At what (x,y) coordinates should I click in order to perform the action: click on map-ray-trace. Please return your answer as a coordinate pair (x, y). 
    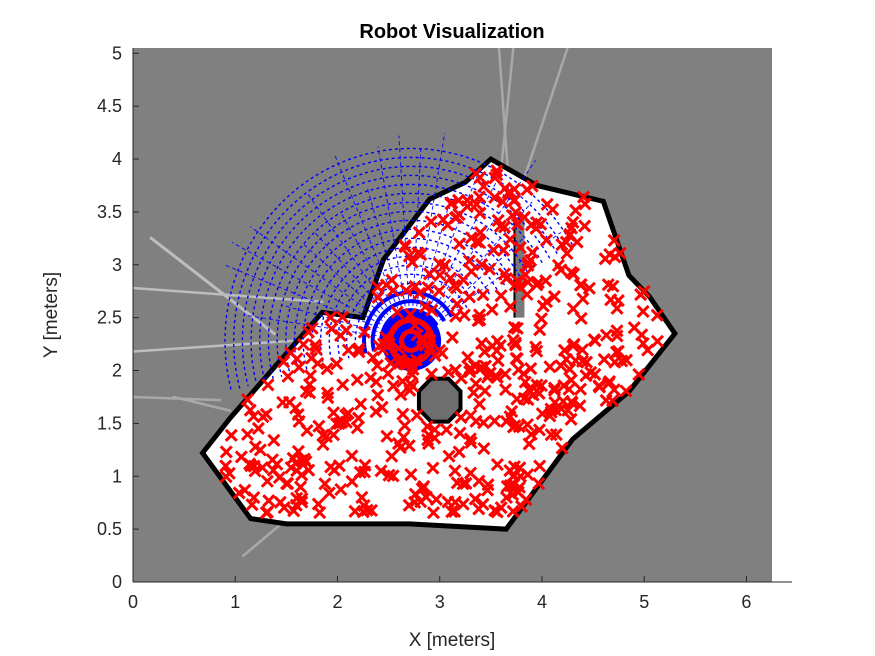
    Looking at the image, I should click on (545, 115).